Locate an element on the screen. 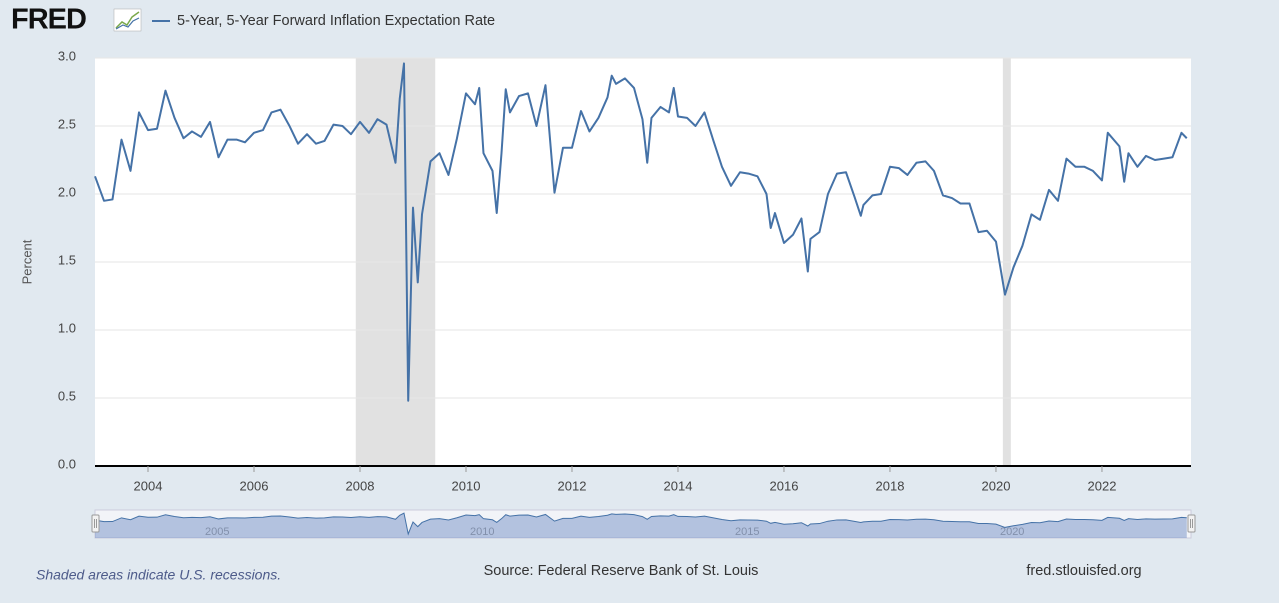 Image resolution: width=1279 pixels, height=603 pixels. navigator-area is located at coordinates (641, 525).